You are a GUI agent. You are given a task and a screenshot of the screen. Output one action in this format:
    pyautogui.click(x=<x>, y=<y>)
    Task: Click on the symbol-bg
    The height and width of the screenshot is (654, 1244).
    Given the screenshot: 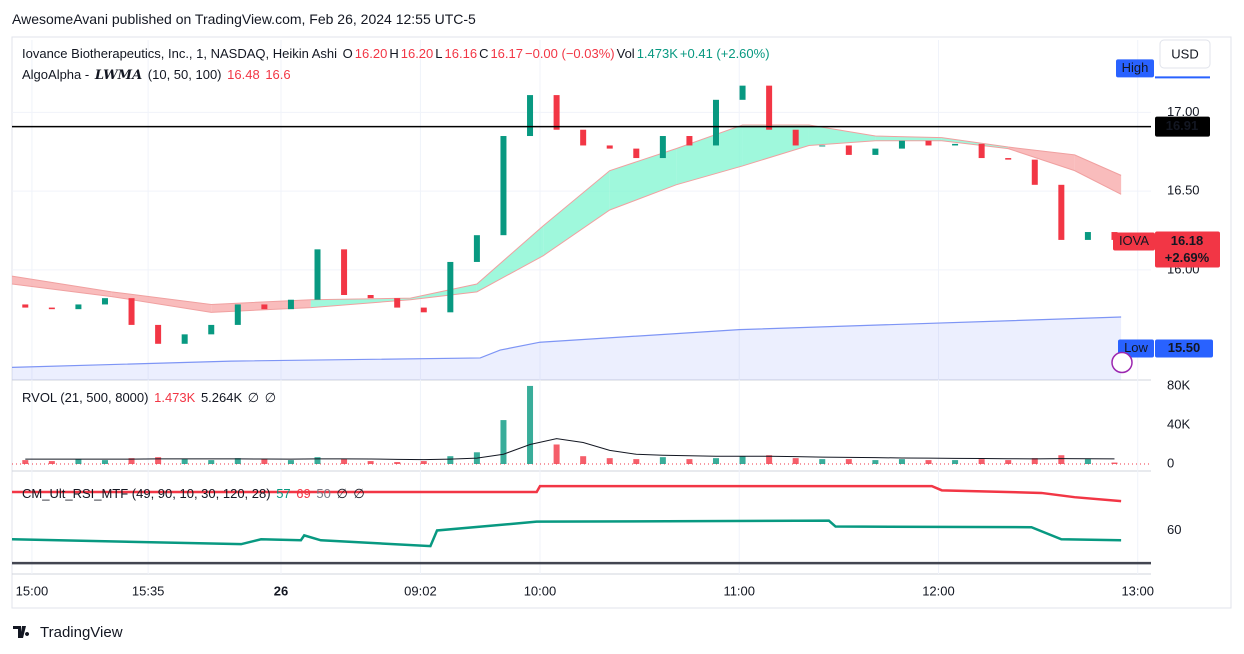 What is the action you would take?
    pyautogui.click(x=1134, y=241)
    